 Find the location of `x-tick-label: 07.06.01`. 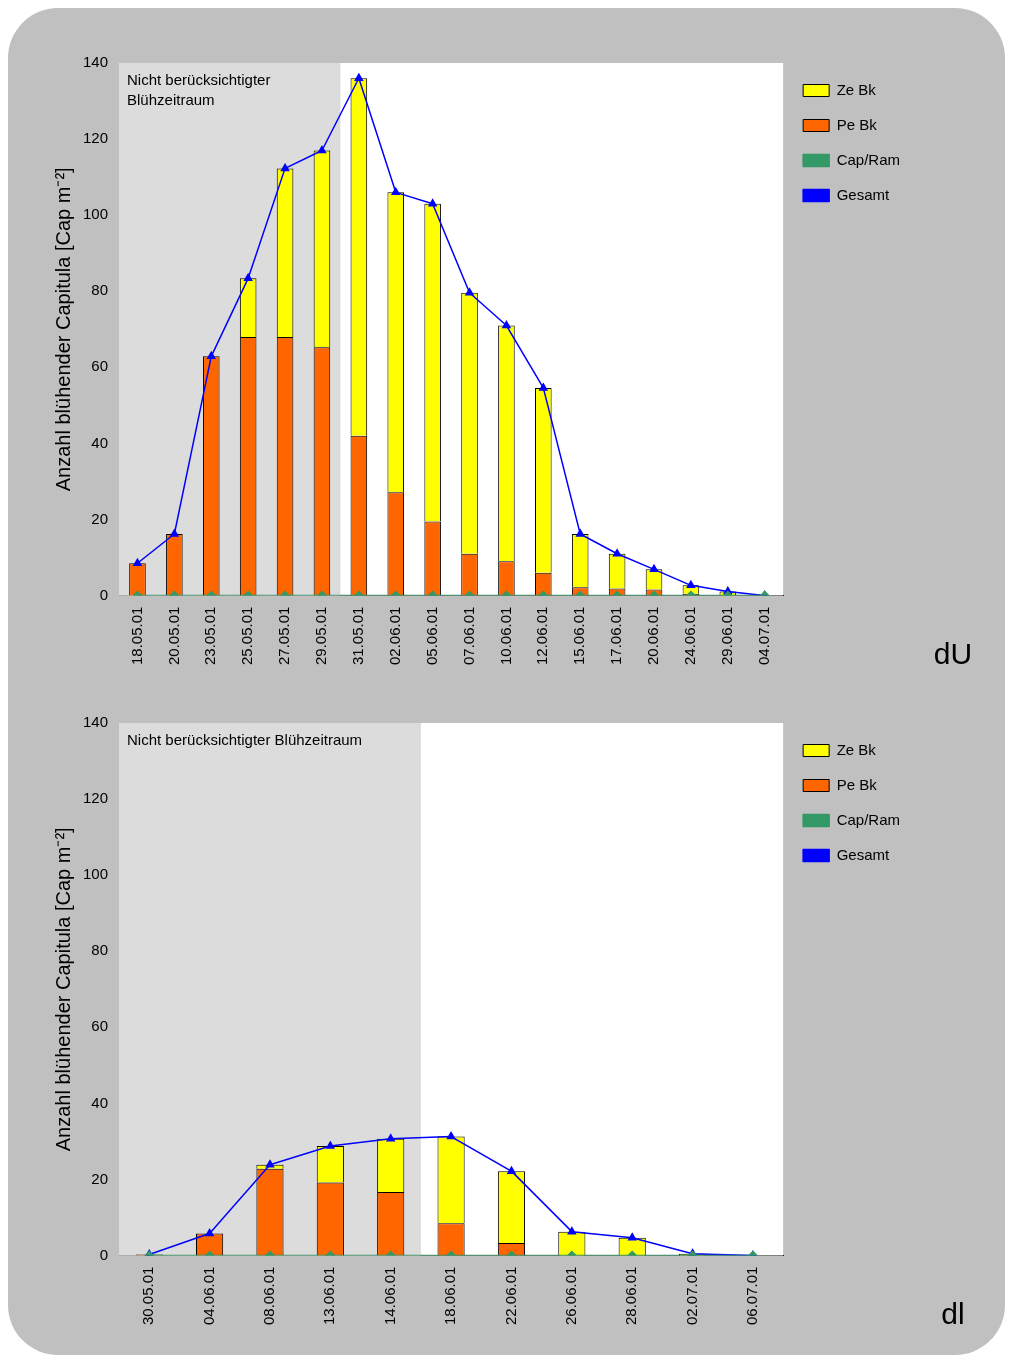

x-tick-label: 07.06.01 is located at coordinates (468, 635).